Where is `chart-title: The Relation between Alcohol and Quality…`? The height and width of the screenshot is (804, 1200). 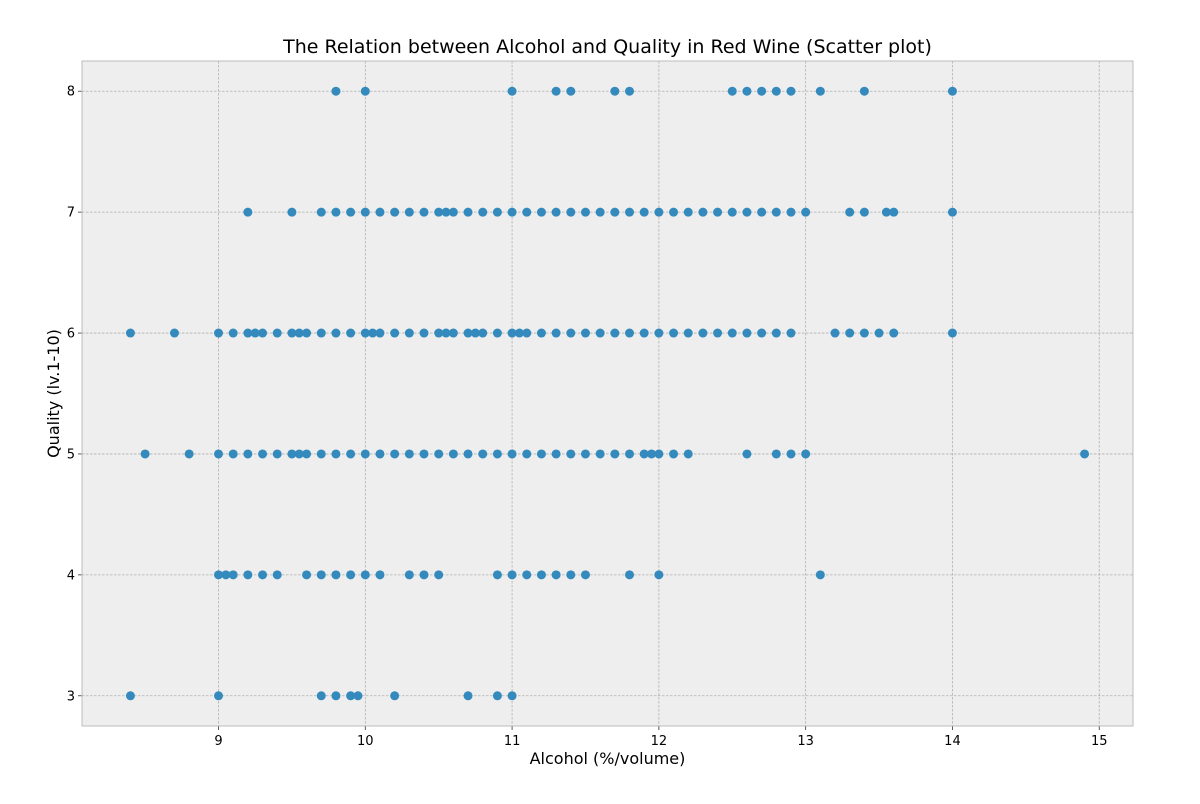 chart-title: The Relation between Alcohol and Quality… is located at coordinates (607, 47).